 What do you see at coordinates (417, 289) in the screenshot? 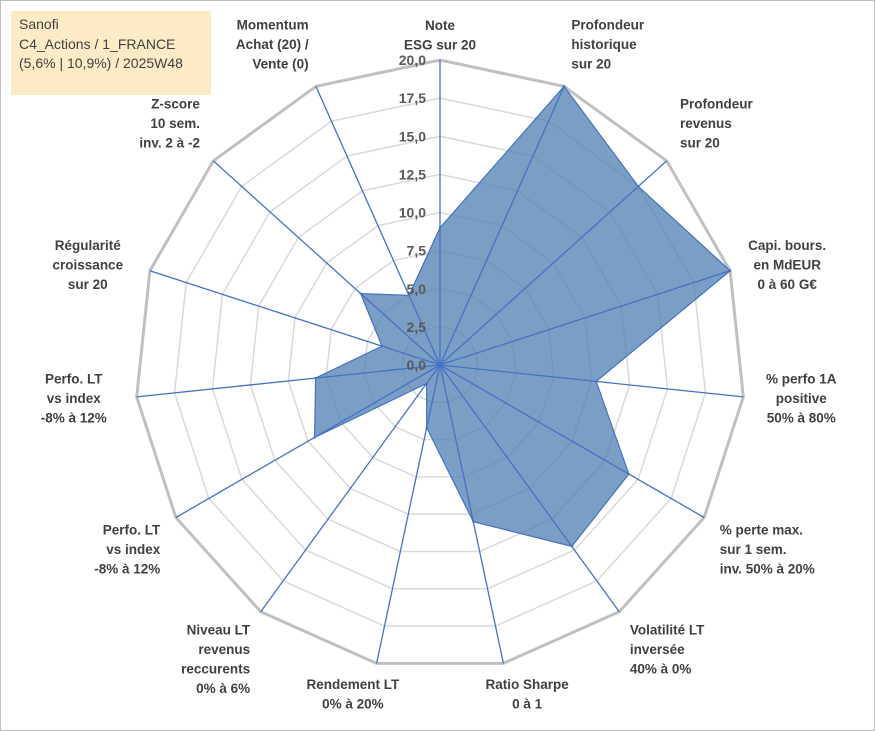
I see `tick-label: 5,0` at bounding box center [417, 289].